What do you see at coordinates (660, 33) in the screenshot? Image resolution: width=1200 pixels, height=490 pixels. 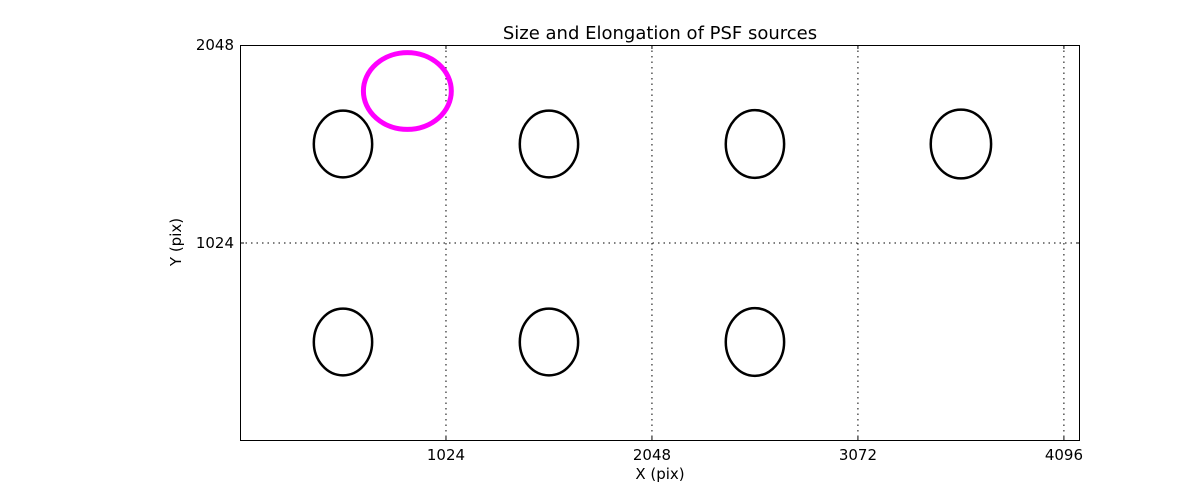 I see `chart-title: Size and Elongation of PSF sources` at bounding box center [660, 33].